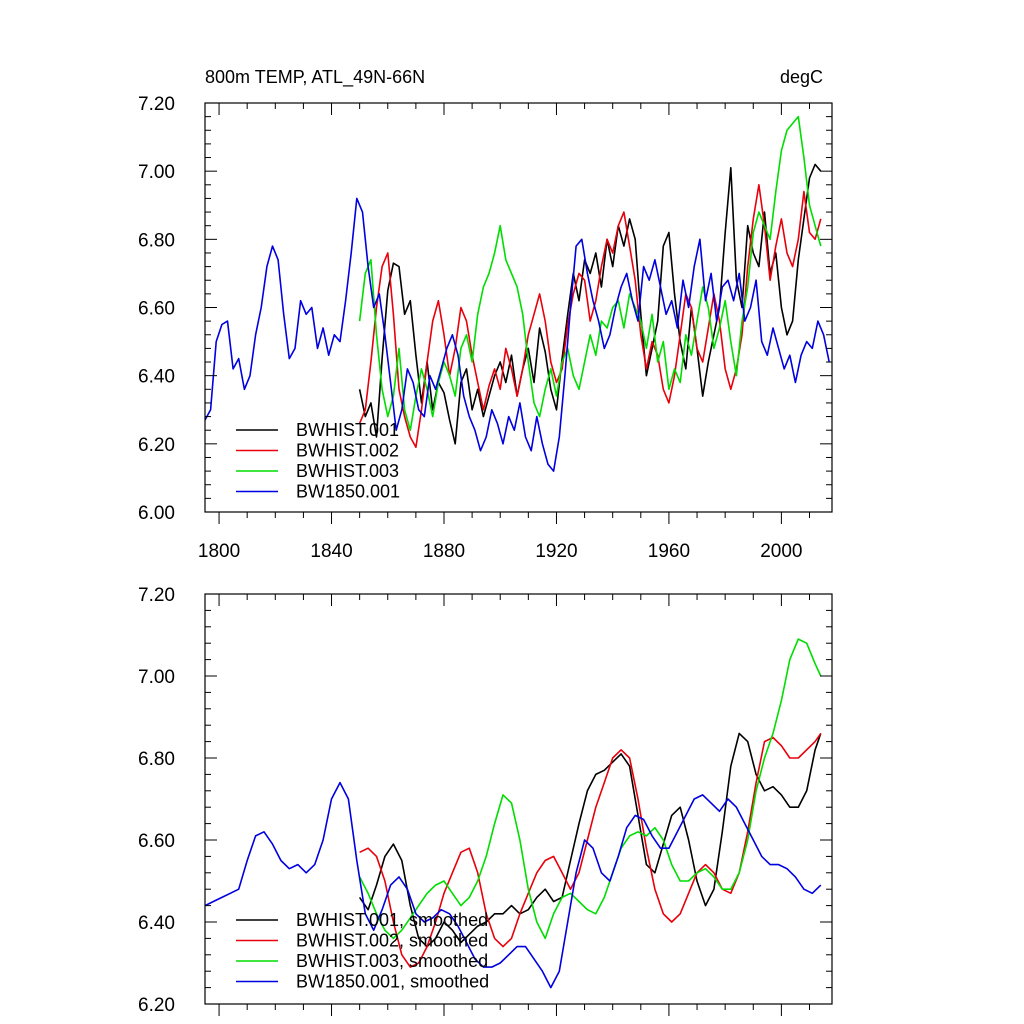 The width and height of the screenshot is (1024, 1024). What do you see at coordinates (219, 551) in the screenshot?
I see `x-tick-label: 1800` at bounding box center [219, 551].